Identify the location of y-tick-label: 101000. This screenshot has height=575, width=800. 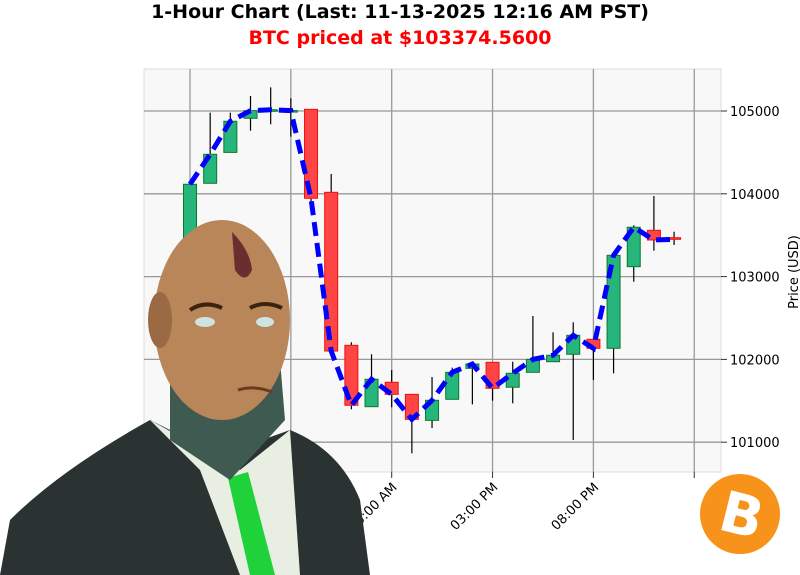
(755, 443).